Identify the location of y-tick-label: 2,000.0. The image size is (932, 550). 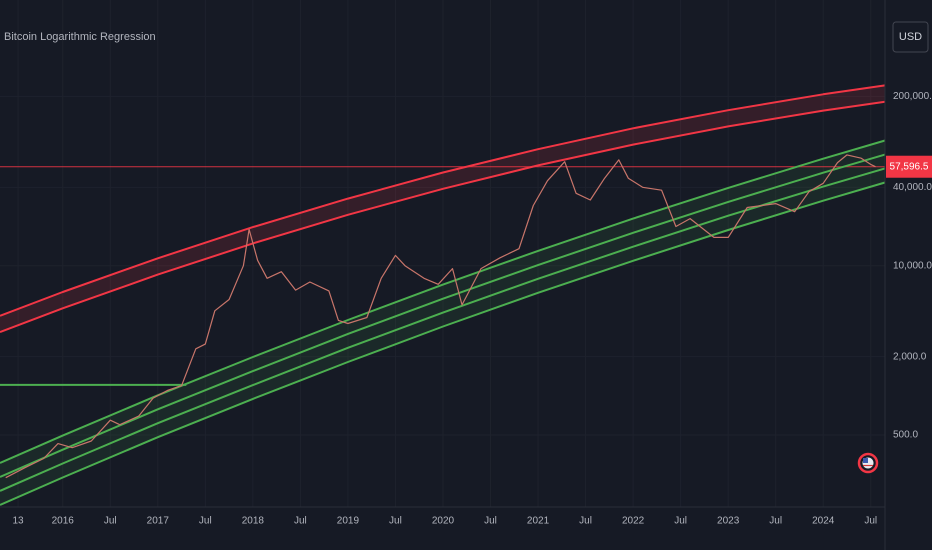
(910, 356).